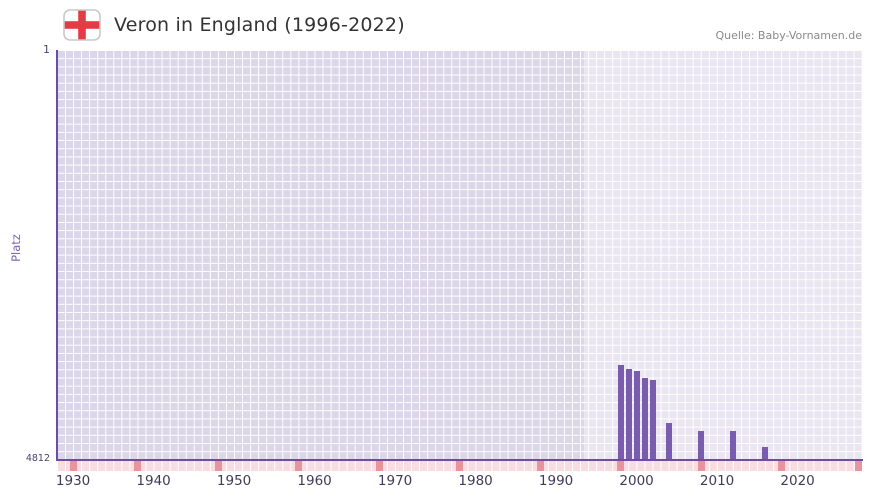 This screenshot has height=502, width=873. Describe the element at coordinates (556, 481) in the screenshot. I see `x-tick-label-1990: 1990` at that location.